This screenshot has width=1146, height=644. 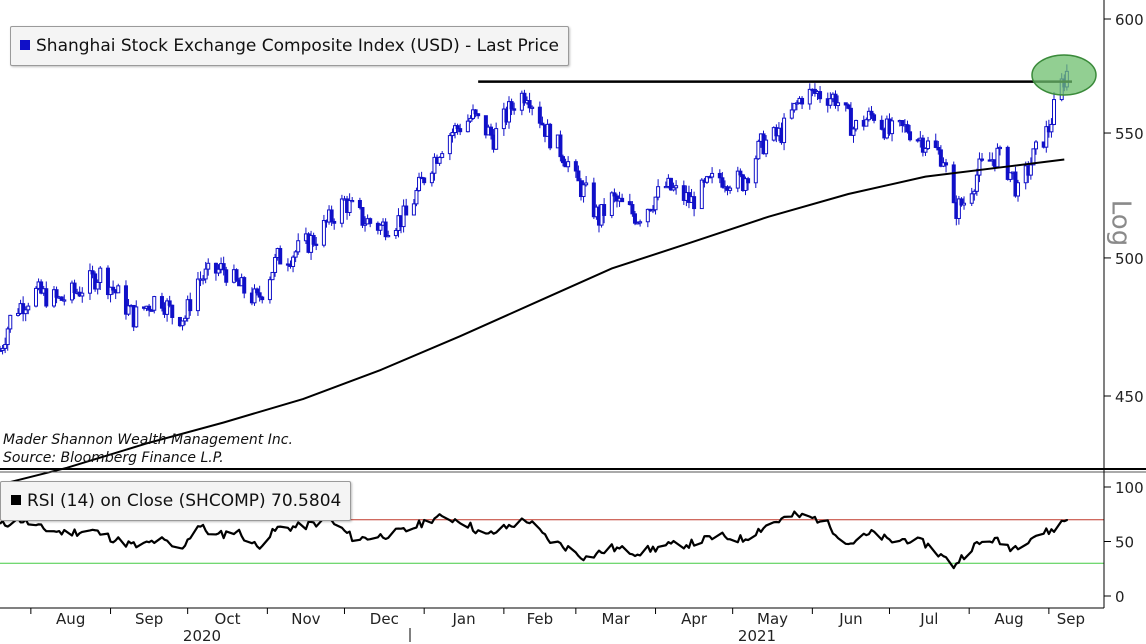 I want to click on x-month-label: Jun, so click(x=850, y=619).